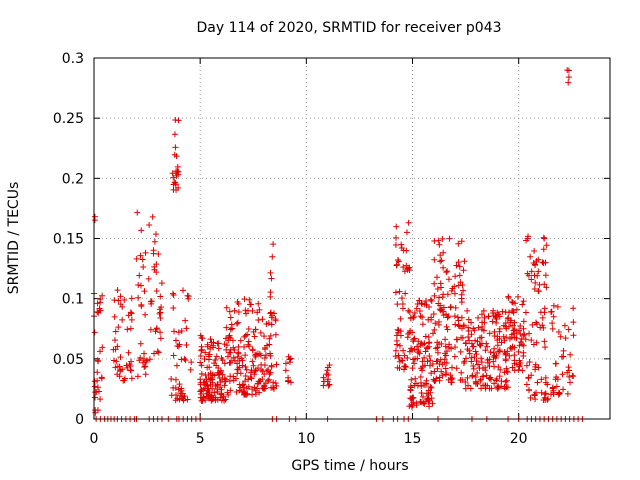 This screenshot has height=480, width=640. I want to click on y-tick-label: 0.15, so click(68, 240).